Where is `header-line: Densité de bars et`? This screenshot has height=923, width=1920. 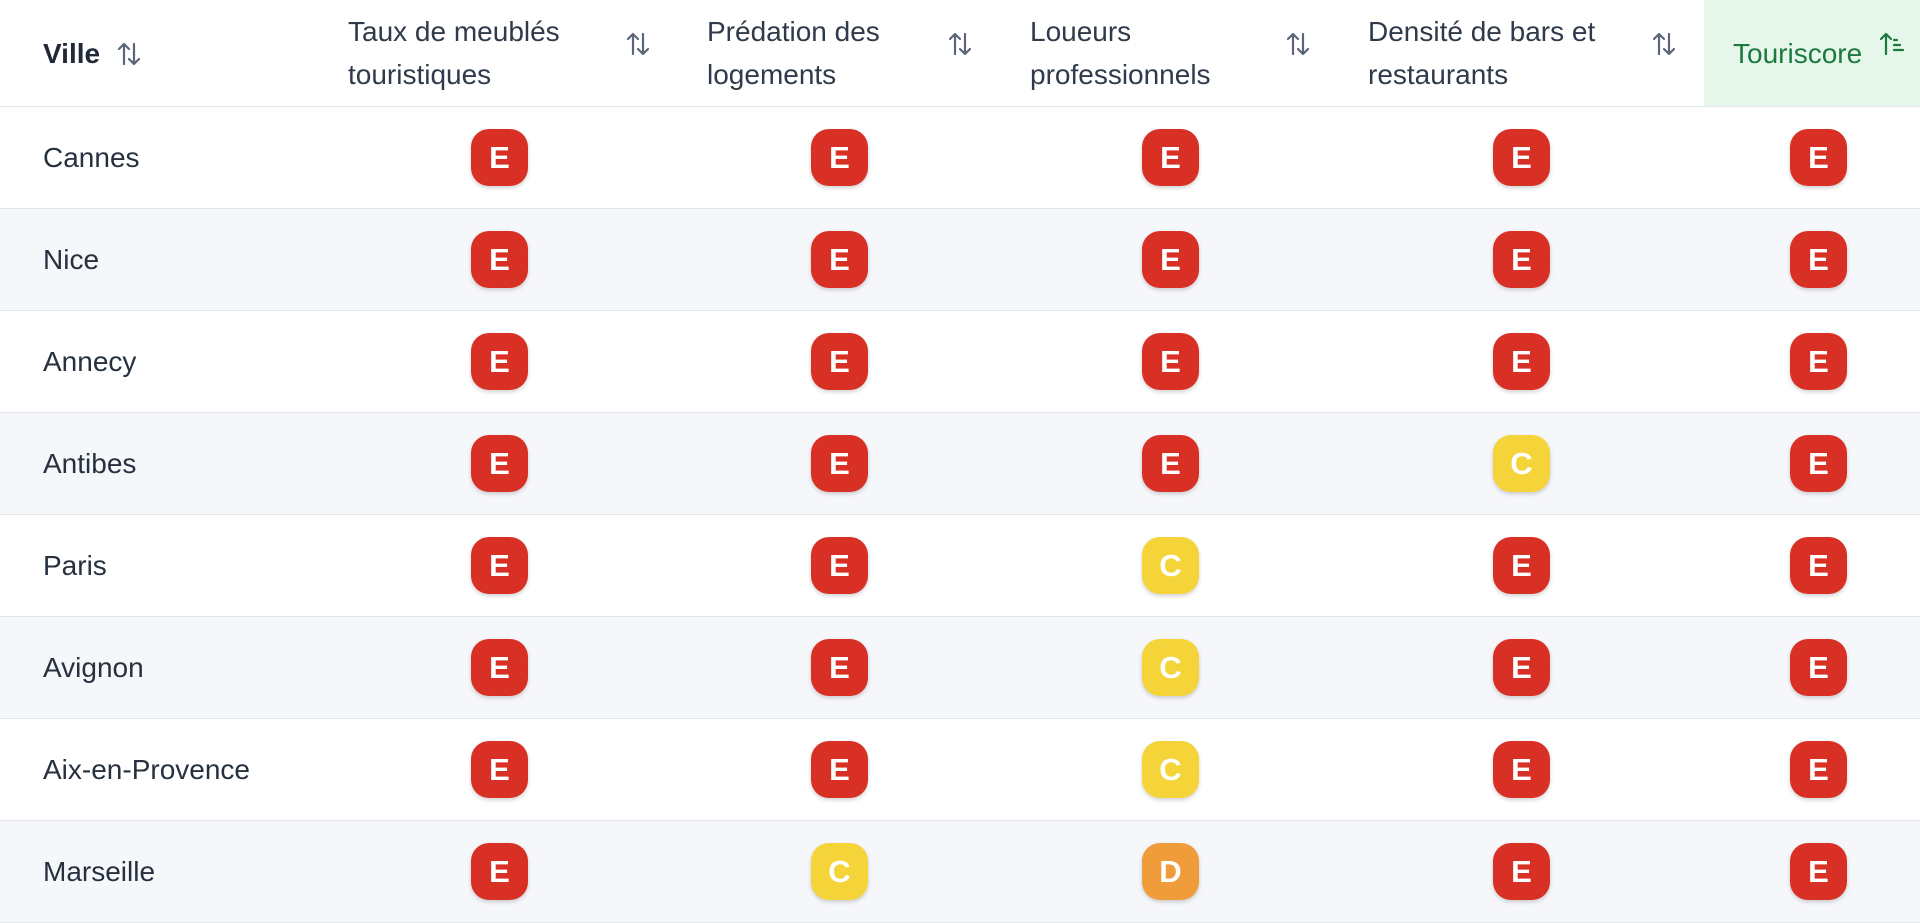 header-line: Densité de bars et is located at coordinates (1482, 31).